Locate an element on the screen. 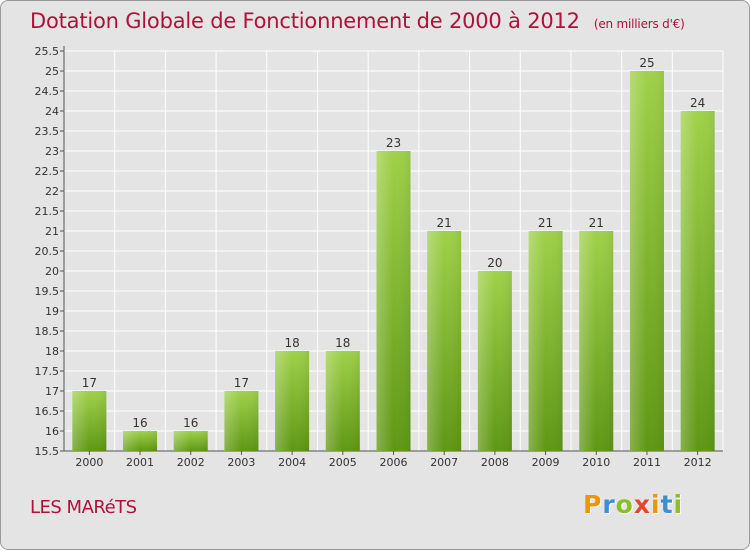  y-tick-label: 16 is located at coordinates (52, 431).